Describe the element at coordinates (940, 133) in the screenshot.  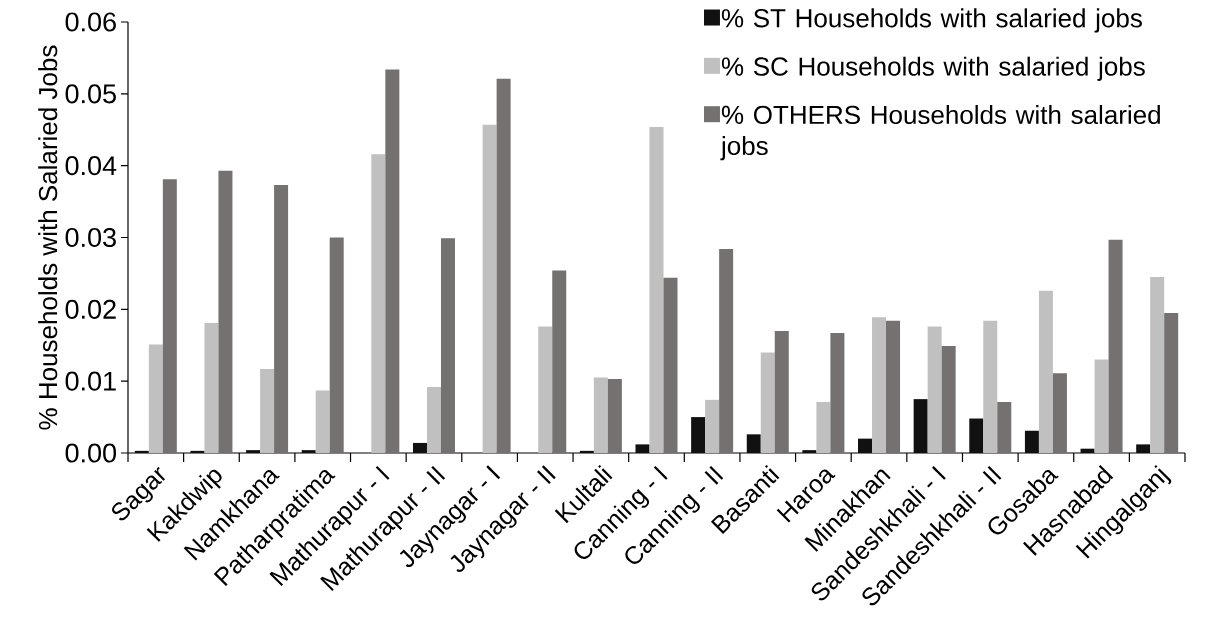
I see `legend-label: % OTHERS Households with salaried jobs` at that location.